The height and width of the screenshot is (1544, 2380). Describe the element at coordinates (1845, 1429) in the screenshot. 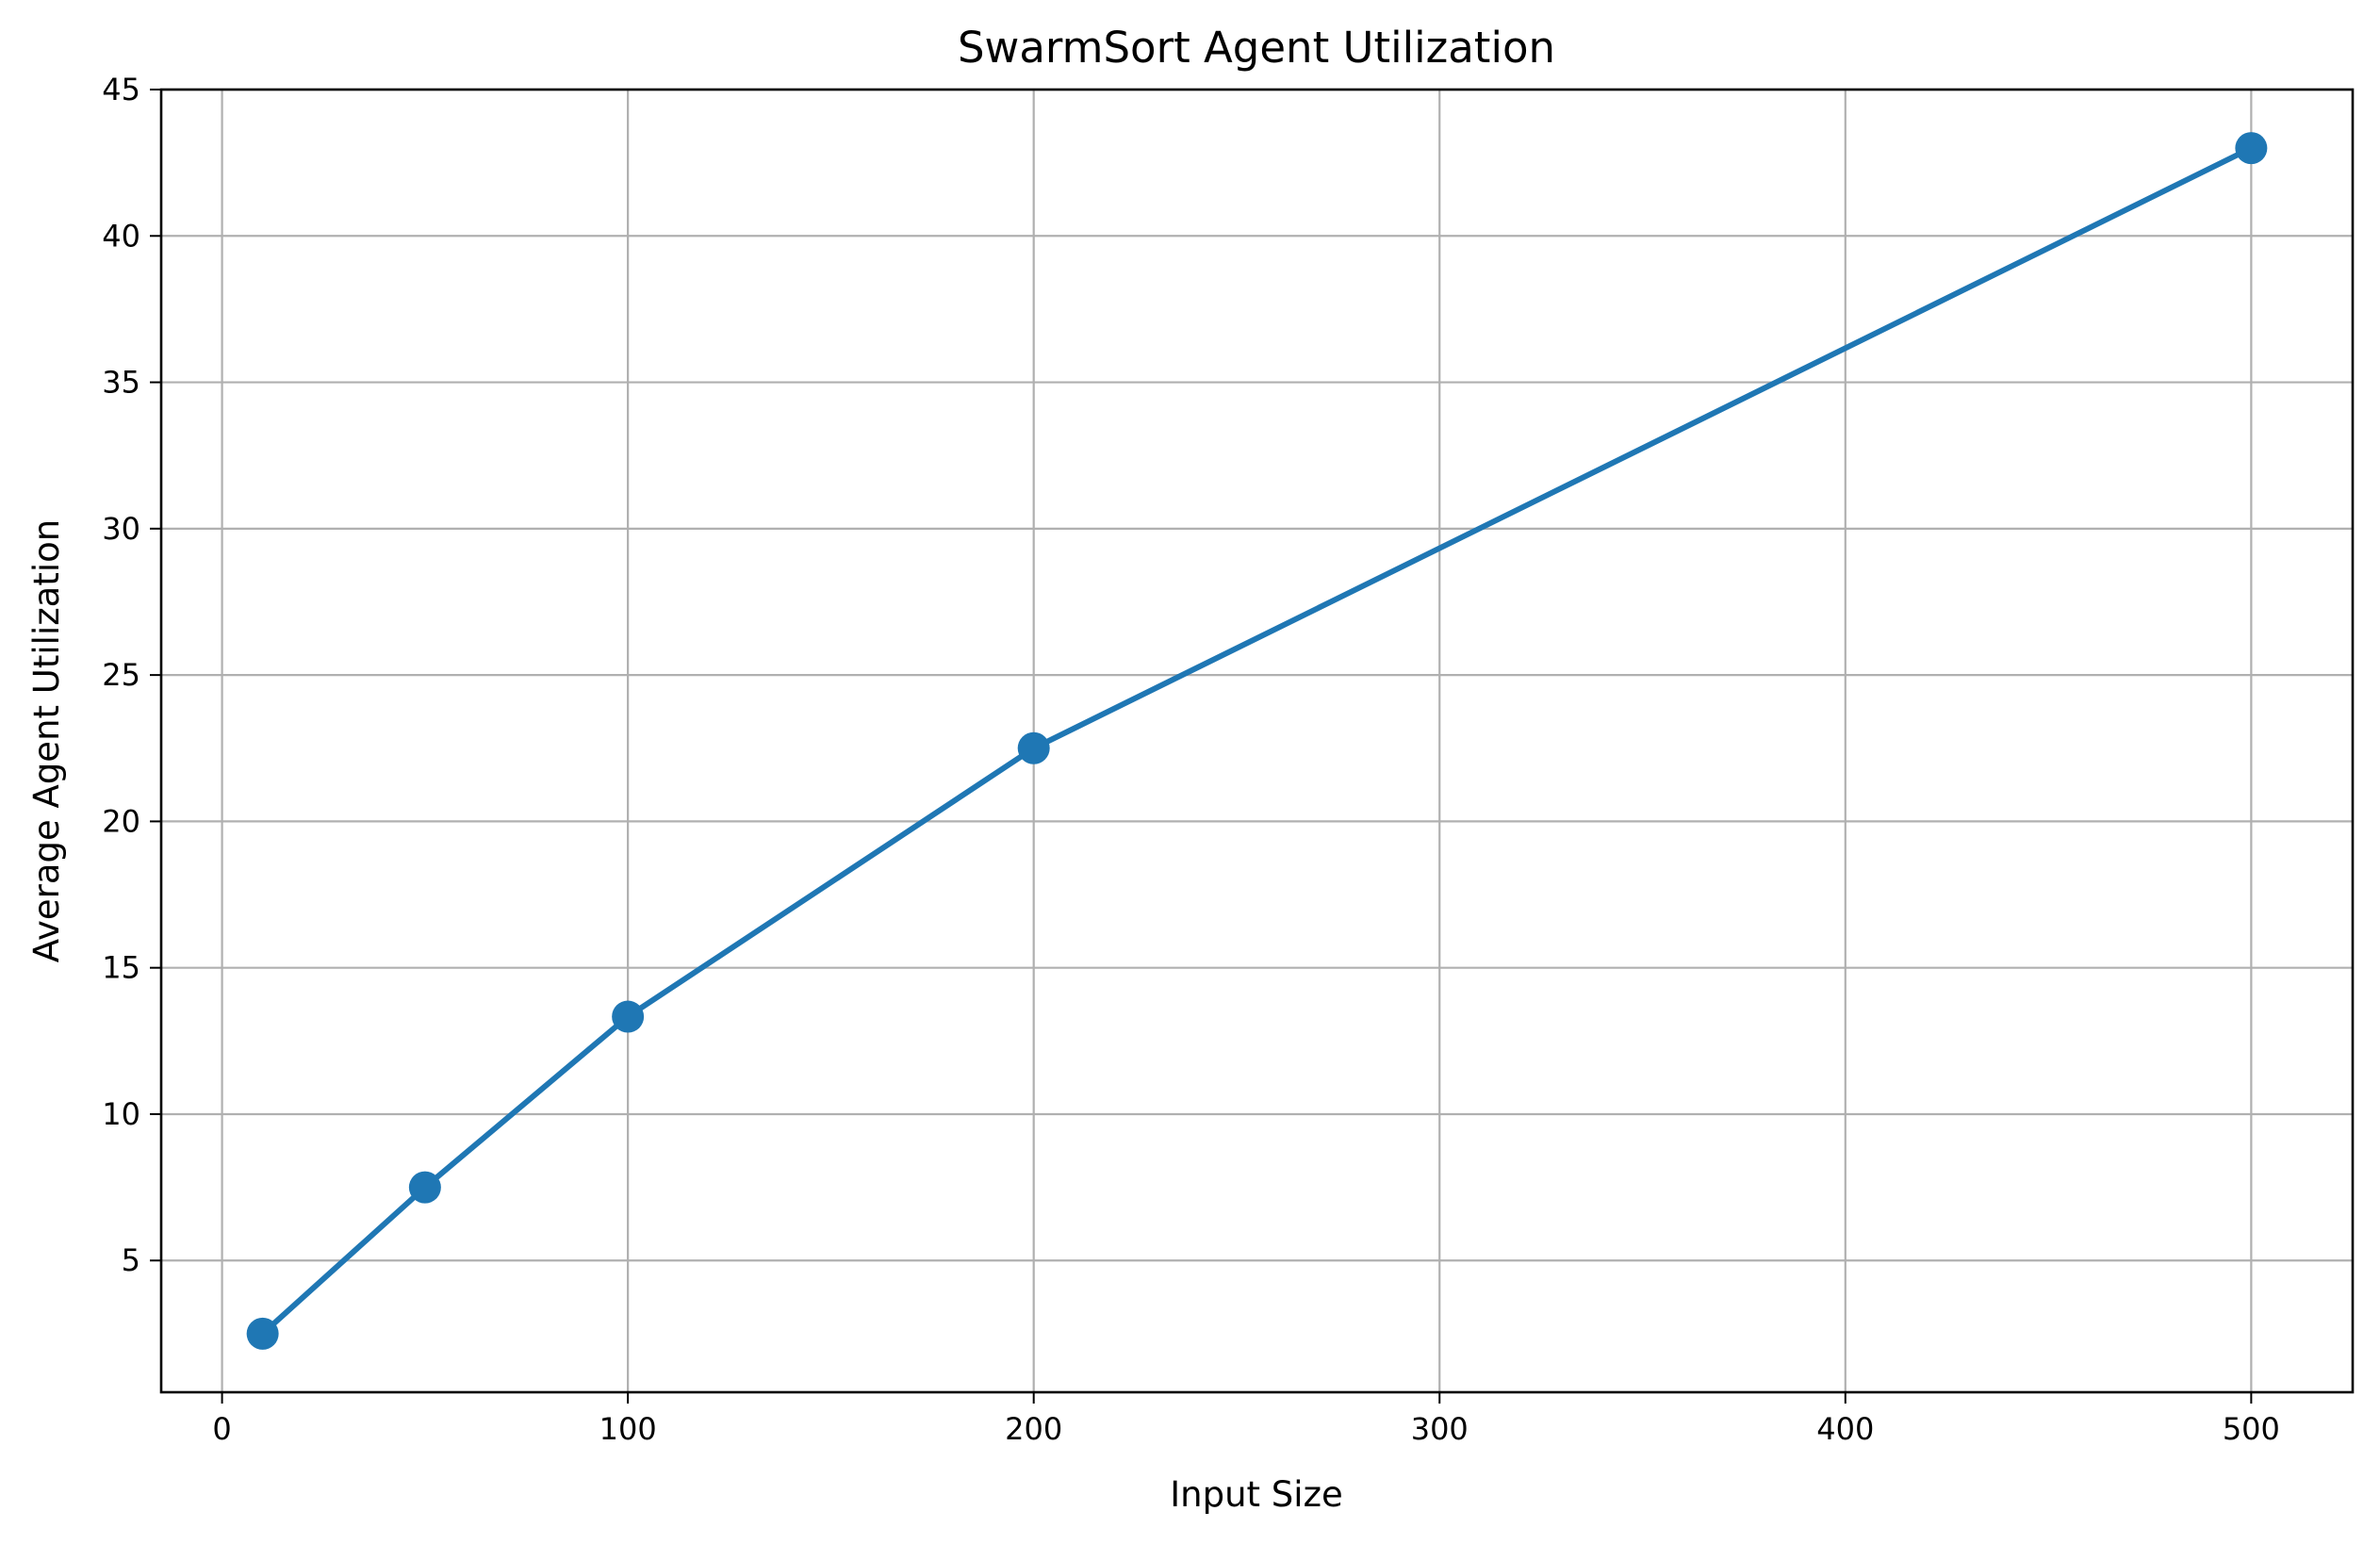

I see `x-tick-label: 400` at that location.